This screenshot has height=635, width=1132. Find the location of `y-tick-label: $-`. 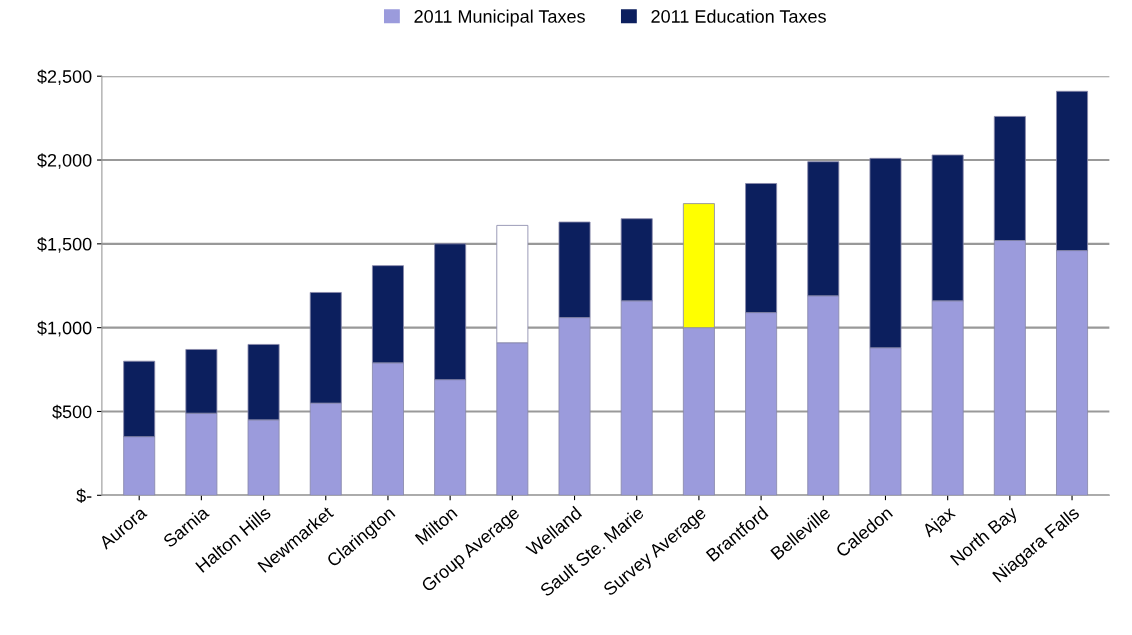

y-tick-label: $- is located at coordinates (84, 496).